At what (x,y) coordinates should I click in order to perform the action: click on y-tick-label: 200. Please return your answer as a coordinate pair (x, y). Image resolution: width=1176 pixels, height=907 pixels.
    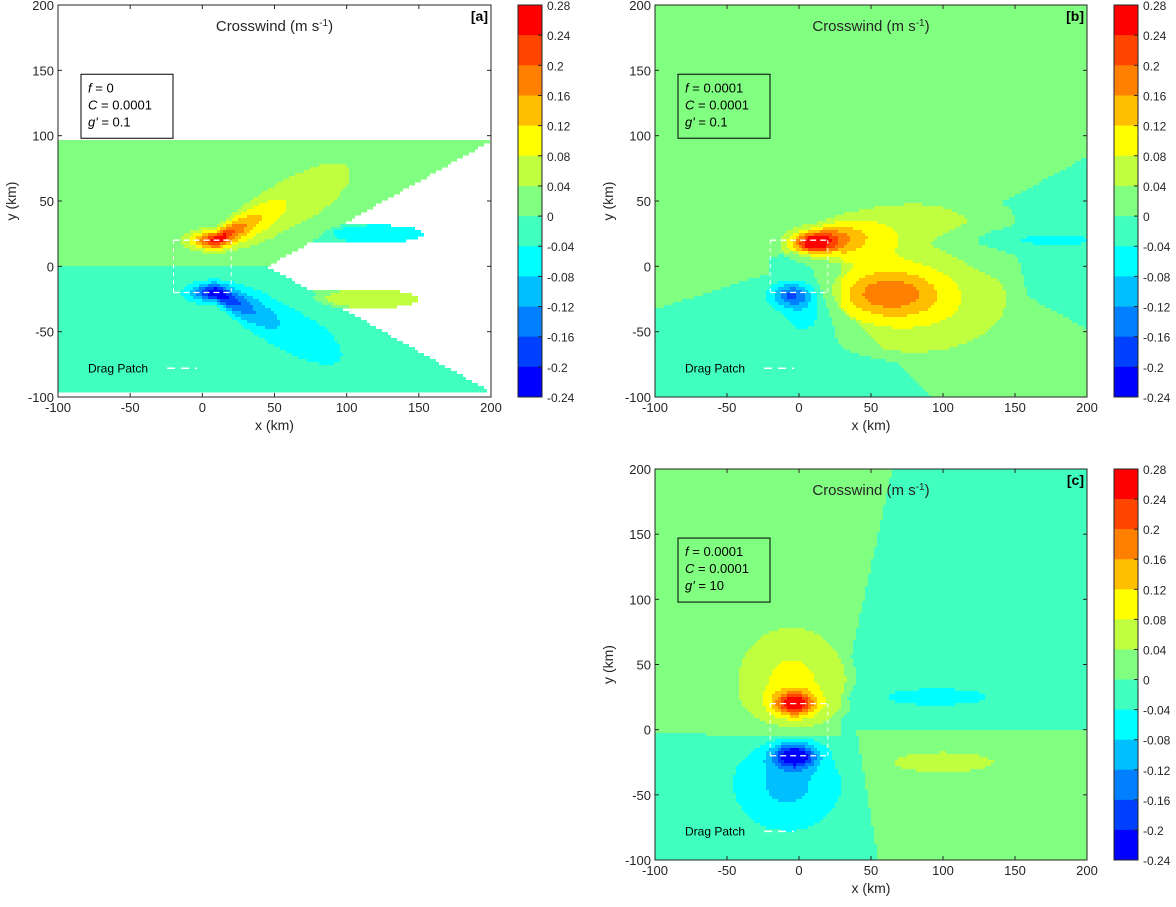
    Looking at the image, I should click on (640, 6).